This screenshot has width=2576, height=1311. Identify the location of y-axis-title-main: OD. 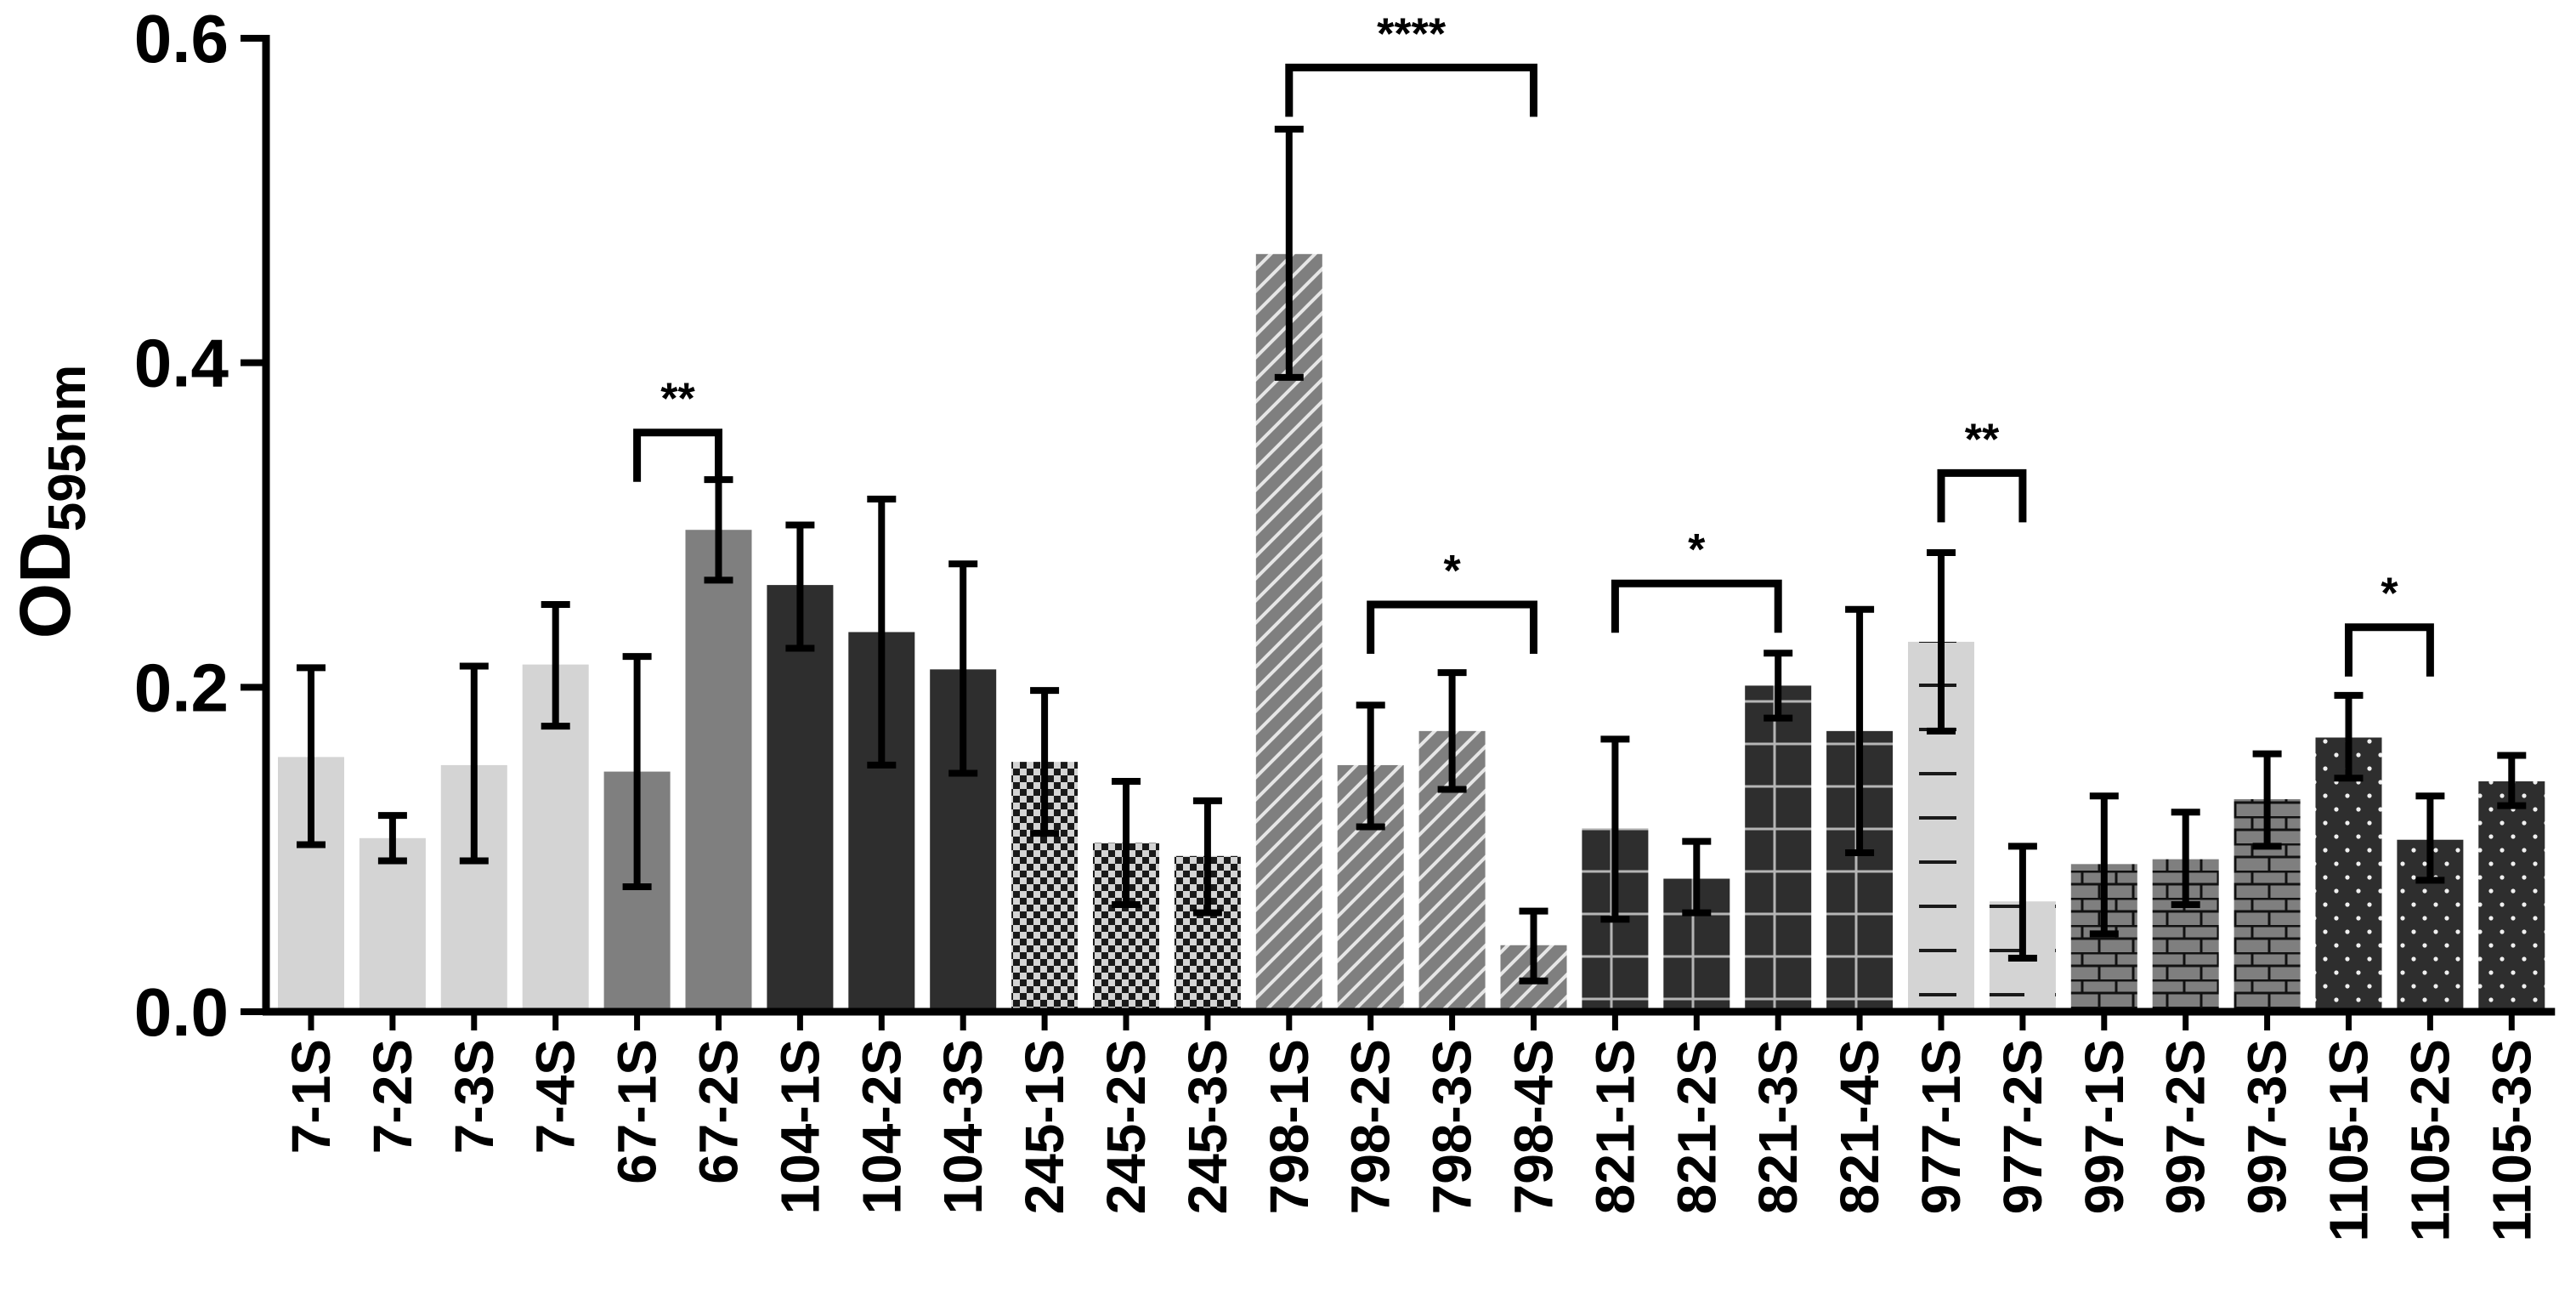
(45, 584).